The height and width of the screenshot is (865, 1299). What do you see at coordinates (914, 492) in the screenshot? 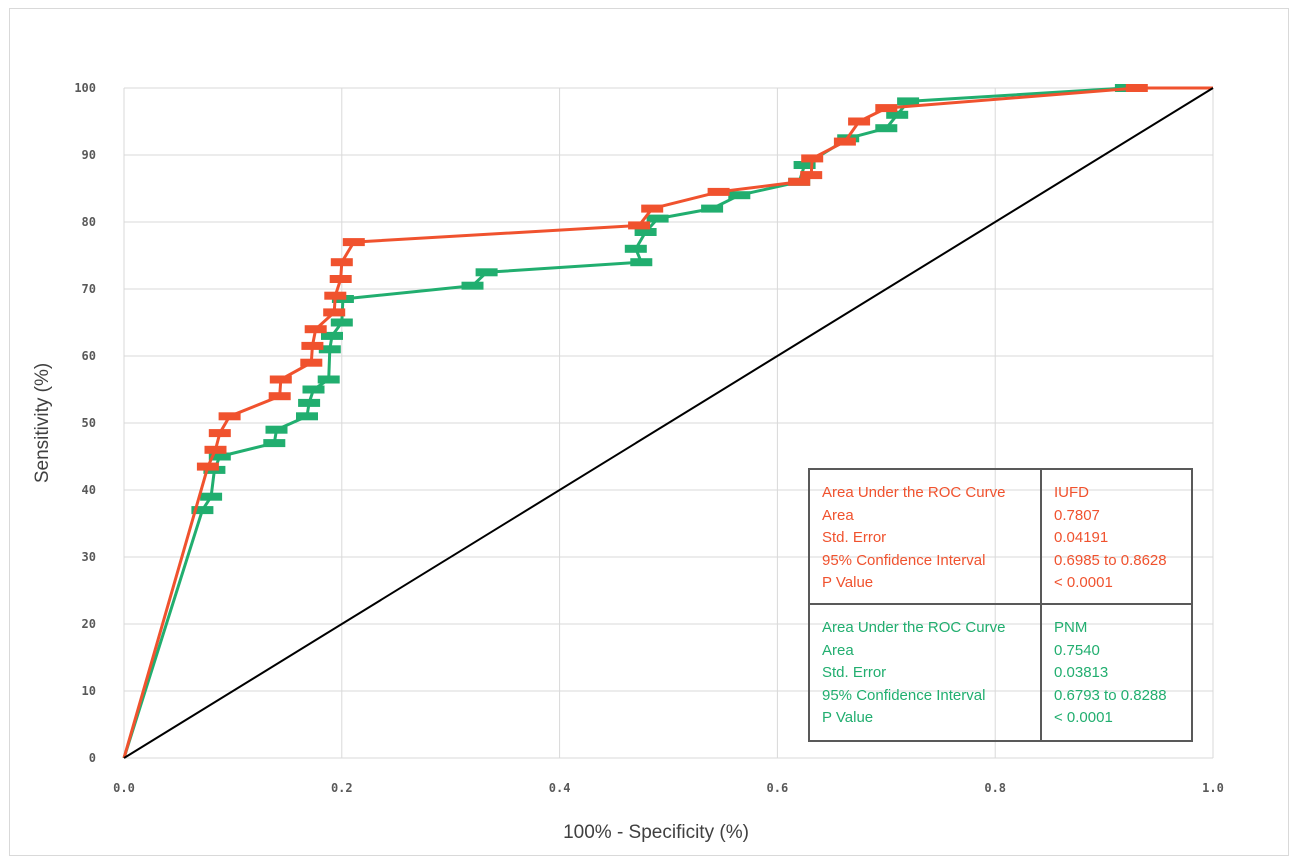
I see `iufd-label: Area Under the ROC Curve` at bounding box center [914, 492].